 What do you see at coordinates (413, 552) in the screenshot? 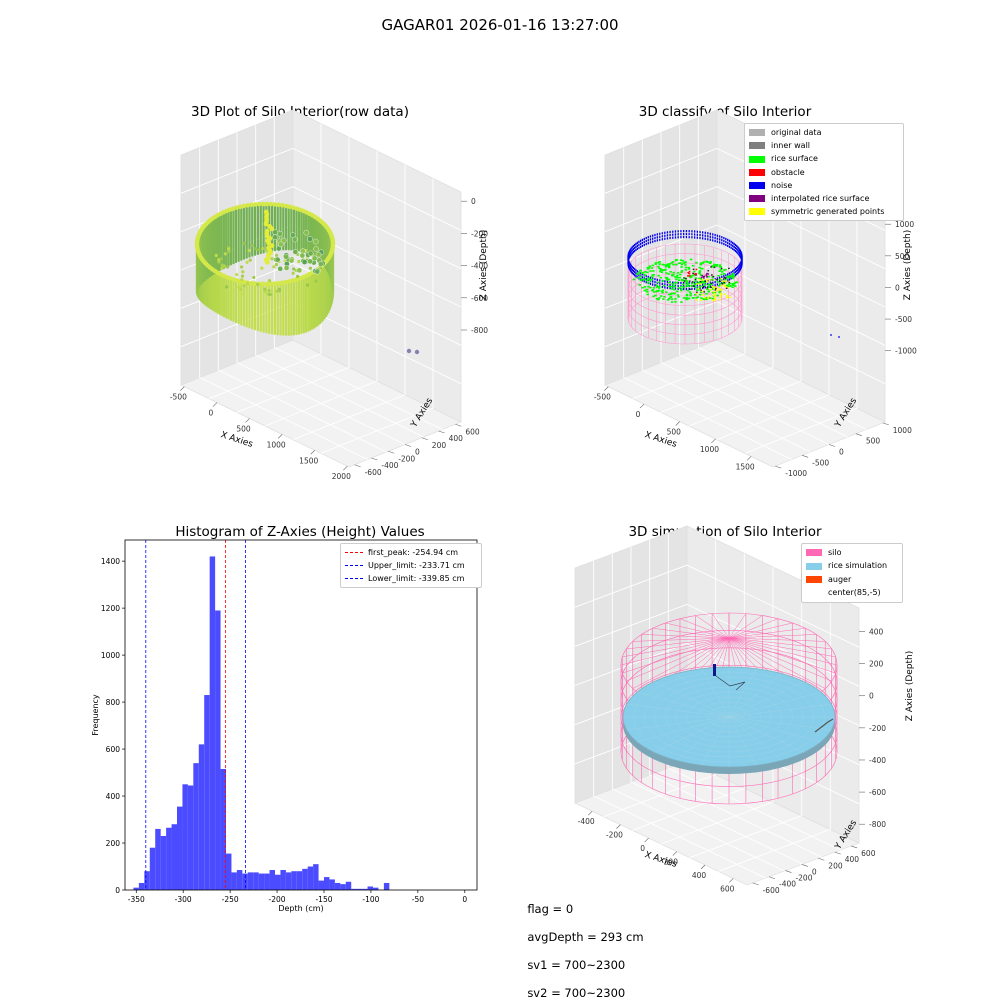
I see `legend-label: first_peak: -254.94 cm` at bounding box center [413, 552].